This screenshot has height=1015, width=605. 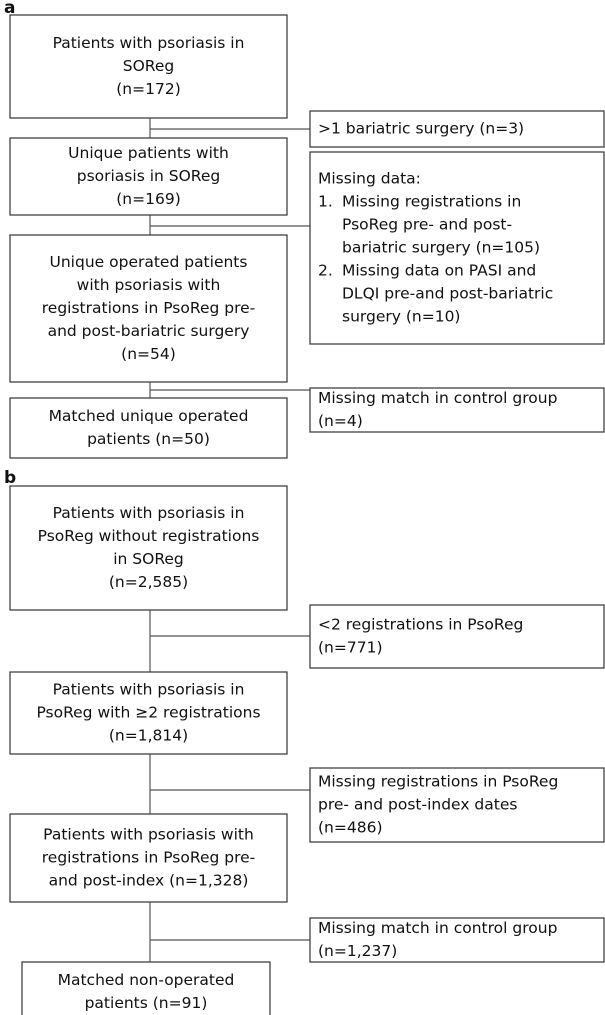 What do you see at coordinates (431, 202) in the screenshot?
I see `item-text: Missing registrations in` at bounding box center [431, 202].